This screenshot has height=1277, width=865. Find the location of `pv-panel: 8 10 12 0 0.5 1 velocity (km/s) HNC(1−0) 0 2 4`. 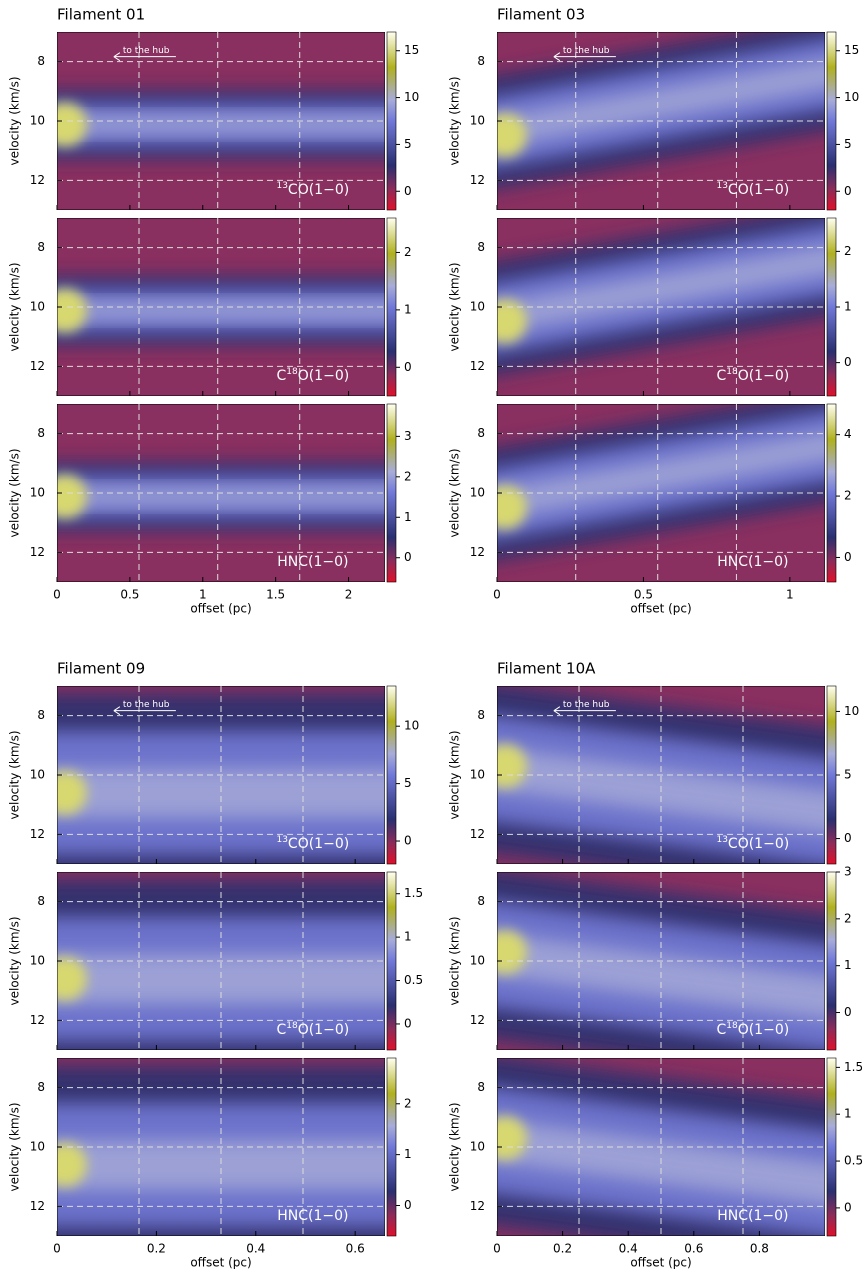

pv-panel: 8 10 12 0 0.5 1 velocity (km/s) HNC(1−0) 0 2 4 is located at coordinates (650, 502).